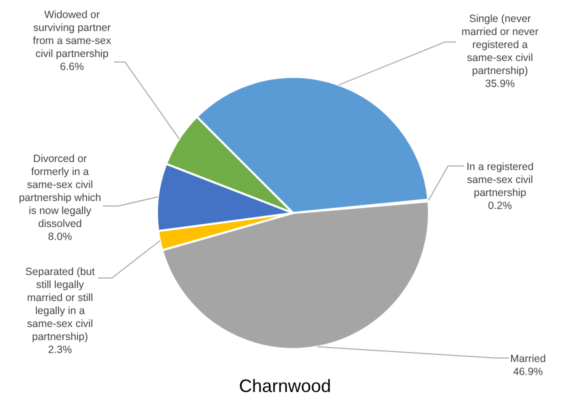  What do you see at coordinates (60, 237) in the screenshot?
I see `data-label: 8.0%` at bounding box center [60, 237].